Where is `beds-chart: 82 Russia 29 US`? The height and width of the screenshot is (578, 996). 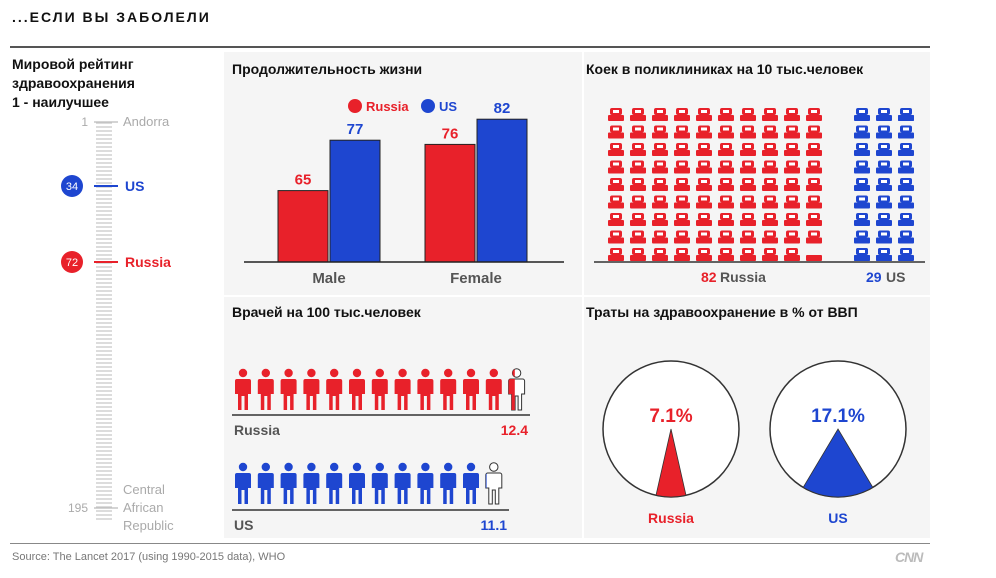 beds-chart: 82 Russia 29 US is located at coordinates (759, 196).